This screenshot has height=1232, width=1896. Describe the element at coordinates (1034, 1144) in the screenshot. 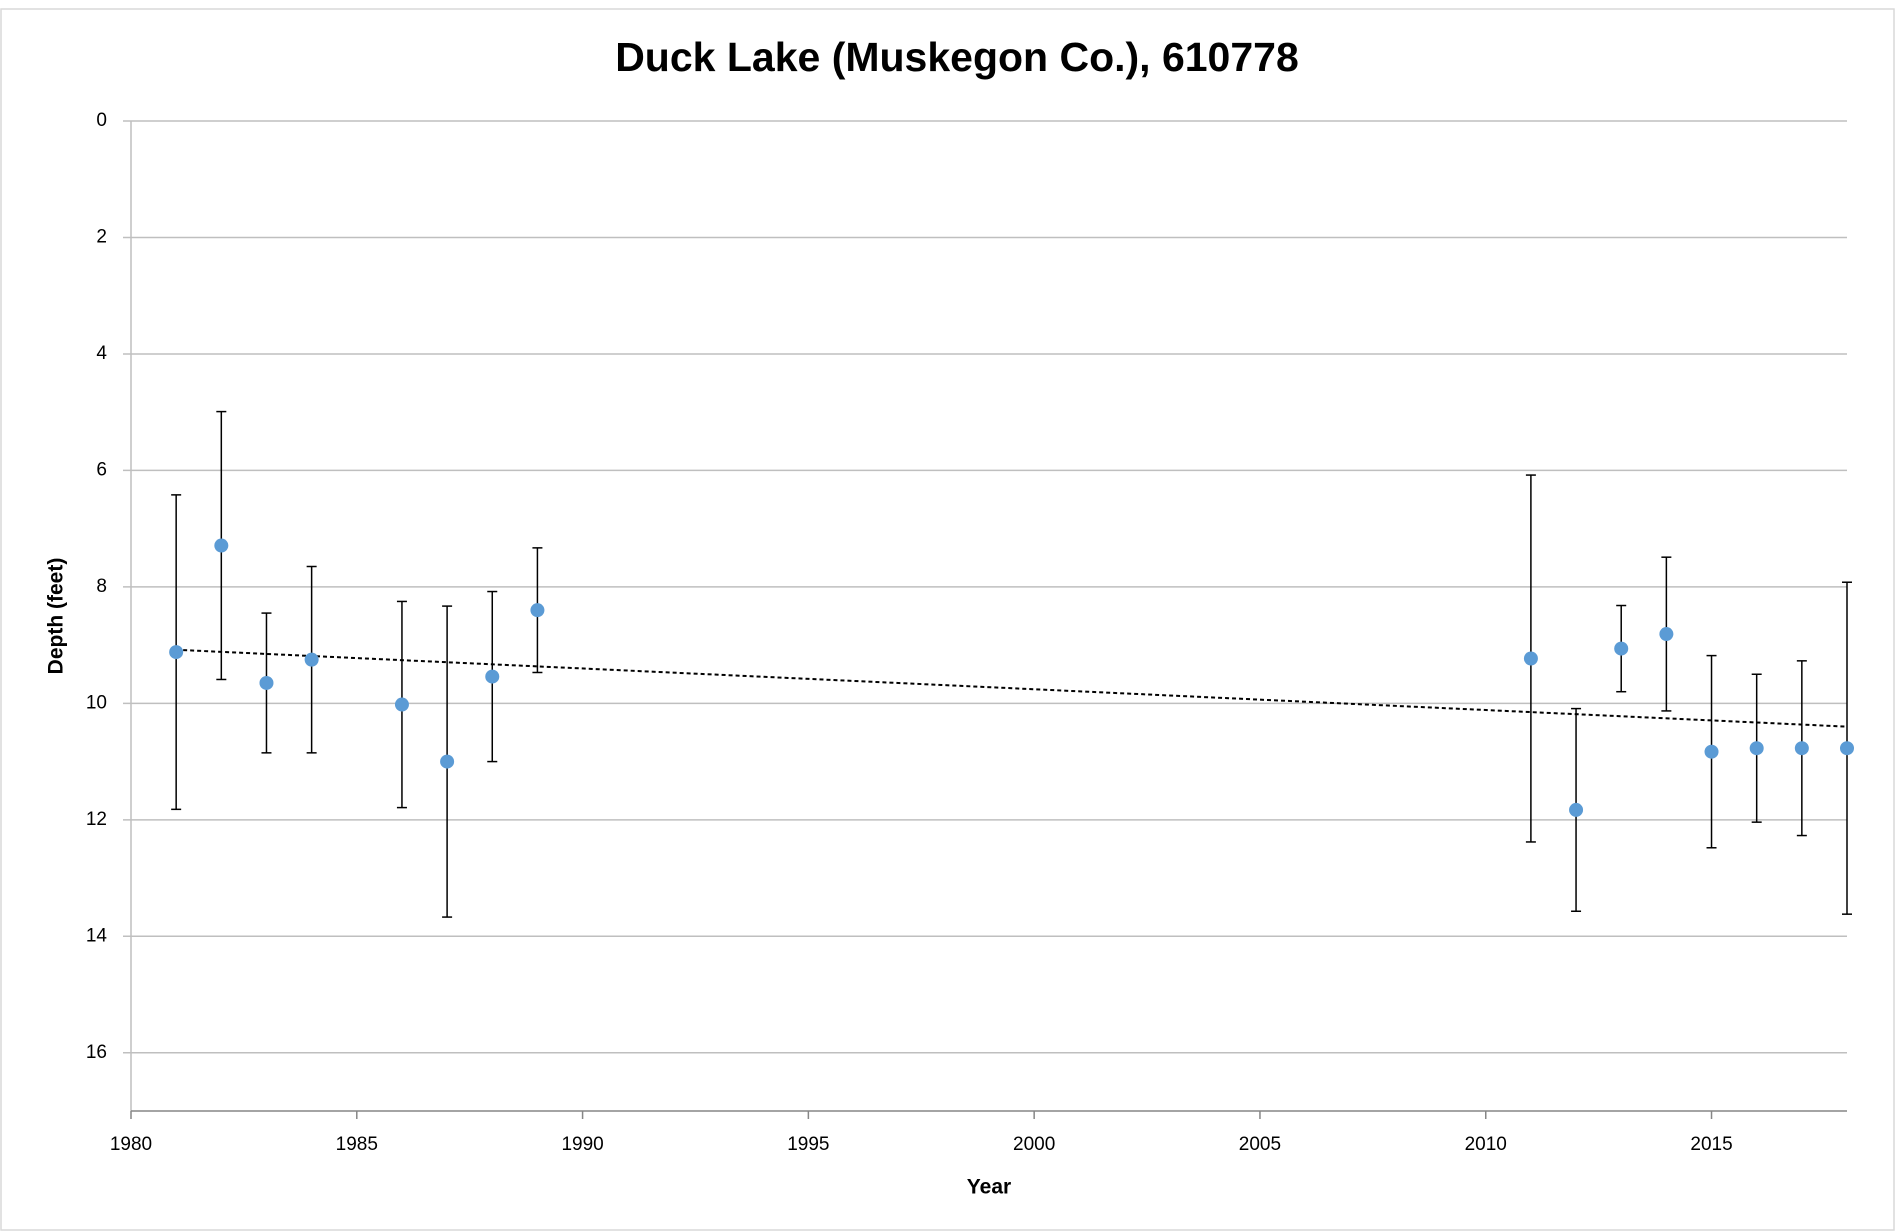

I see `x-tick-label: 2000` at that location.